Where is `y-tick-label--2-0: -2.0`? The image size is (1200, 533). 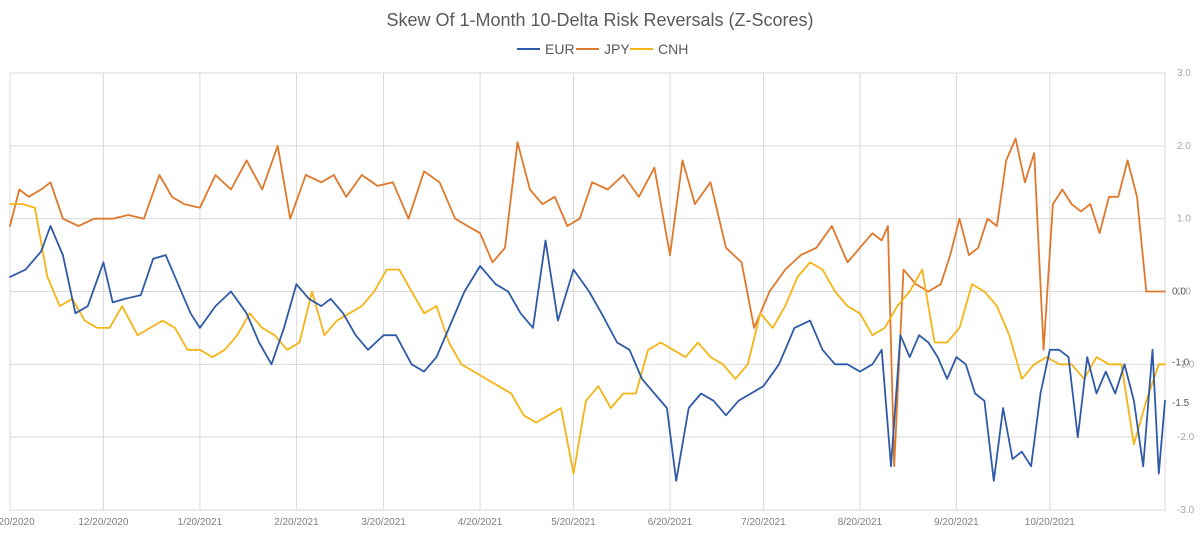
y-tick-label--2-0: -2.0 is located at coordinates (1186, 437).